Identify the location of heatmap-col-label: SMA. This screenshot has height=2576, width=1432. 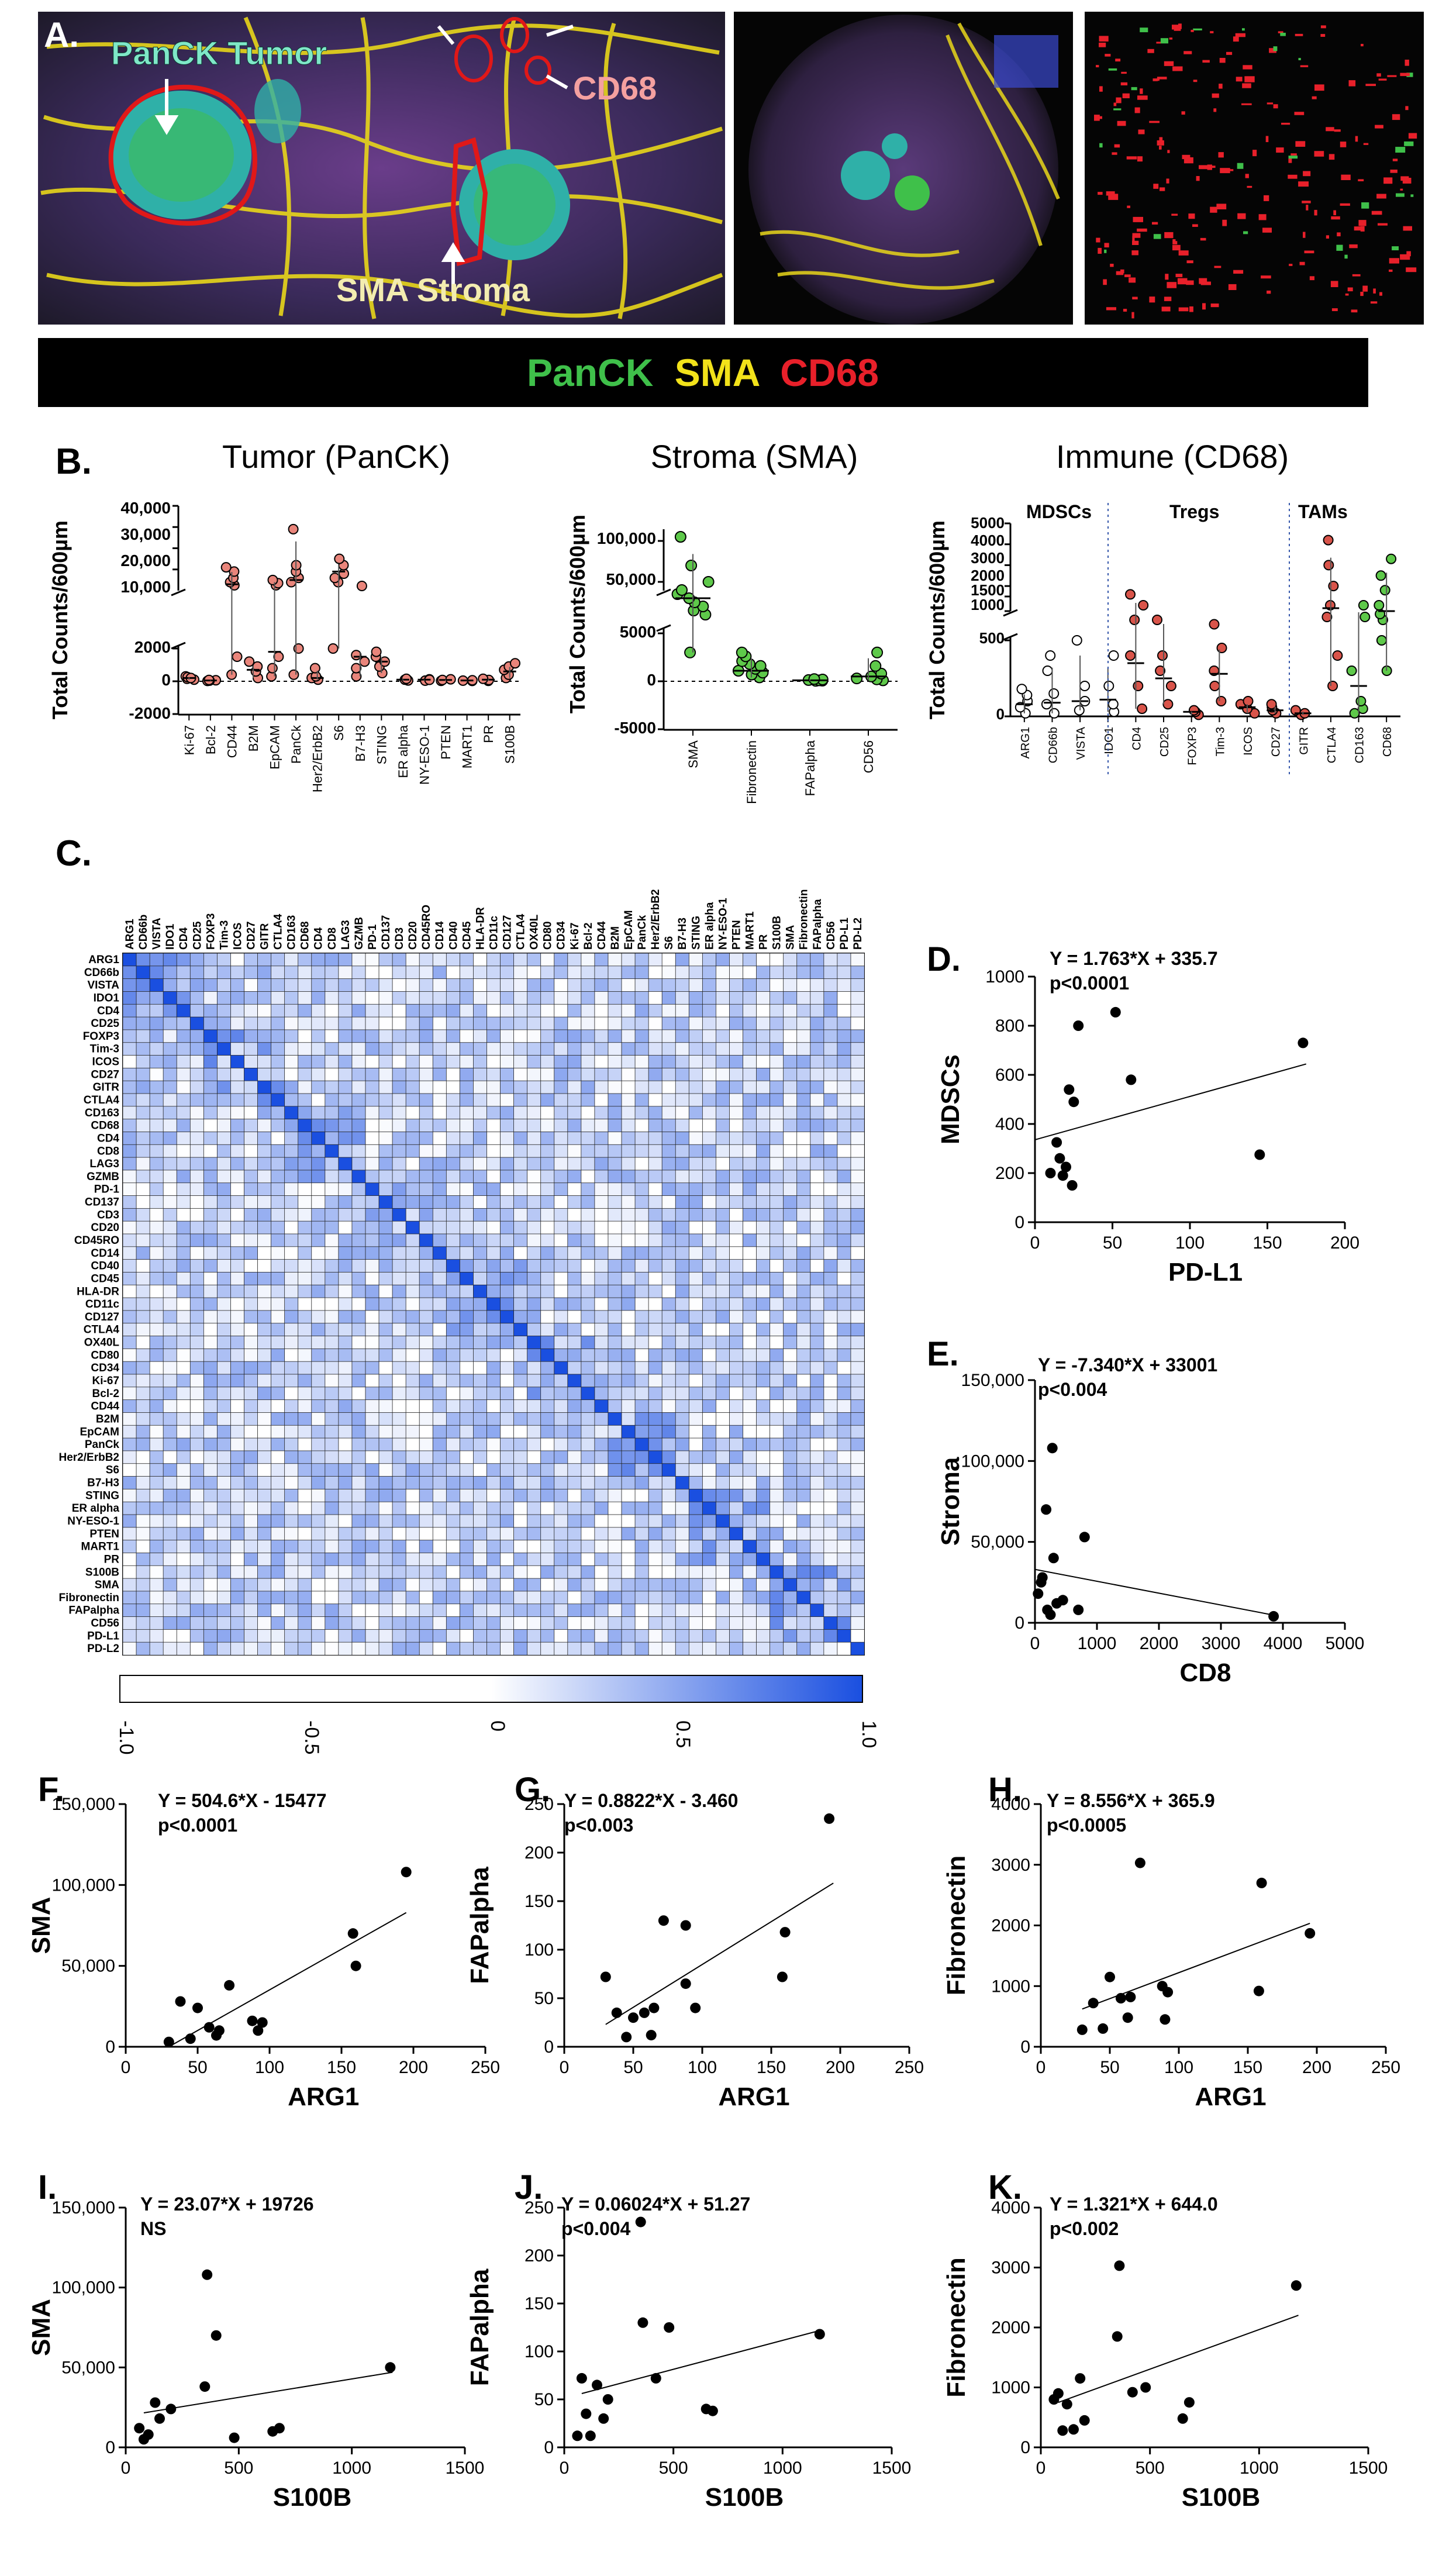
(791, 938).